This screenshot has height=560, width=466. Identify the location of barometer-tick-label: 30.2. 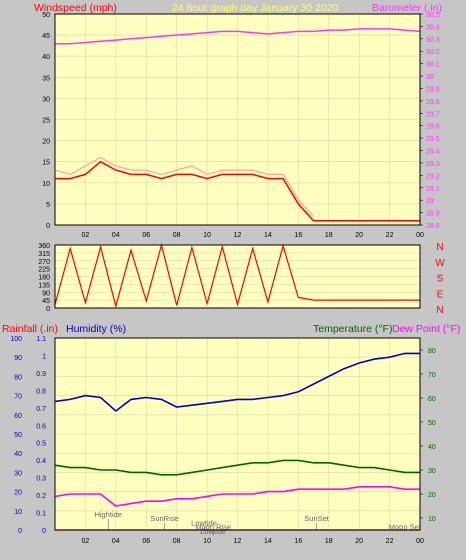
(433, 52).